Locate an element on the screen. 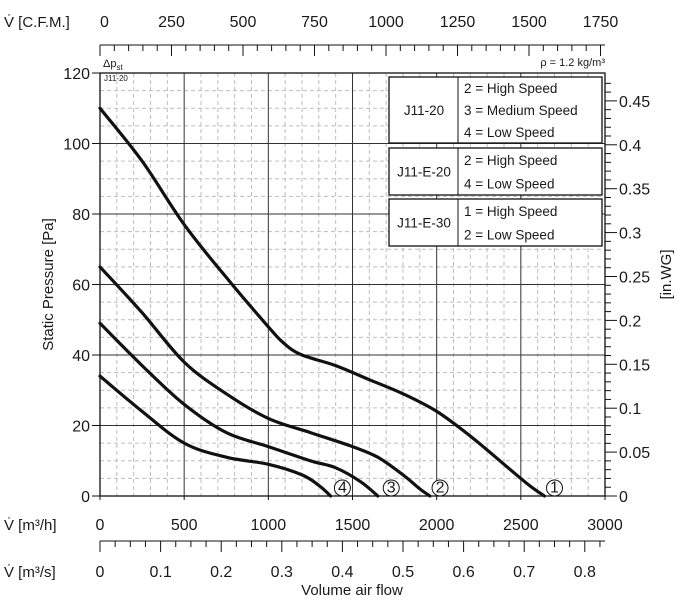 This screenshot has width=678, height=600. x-tick-label: 2500 is located at coordinates (521, 525).